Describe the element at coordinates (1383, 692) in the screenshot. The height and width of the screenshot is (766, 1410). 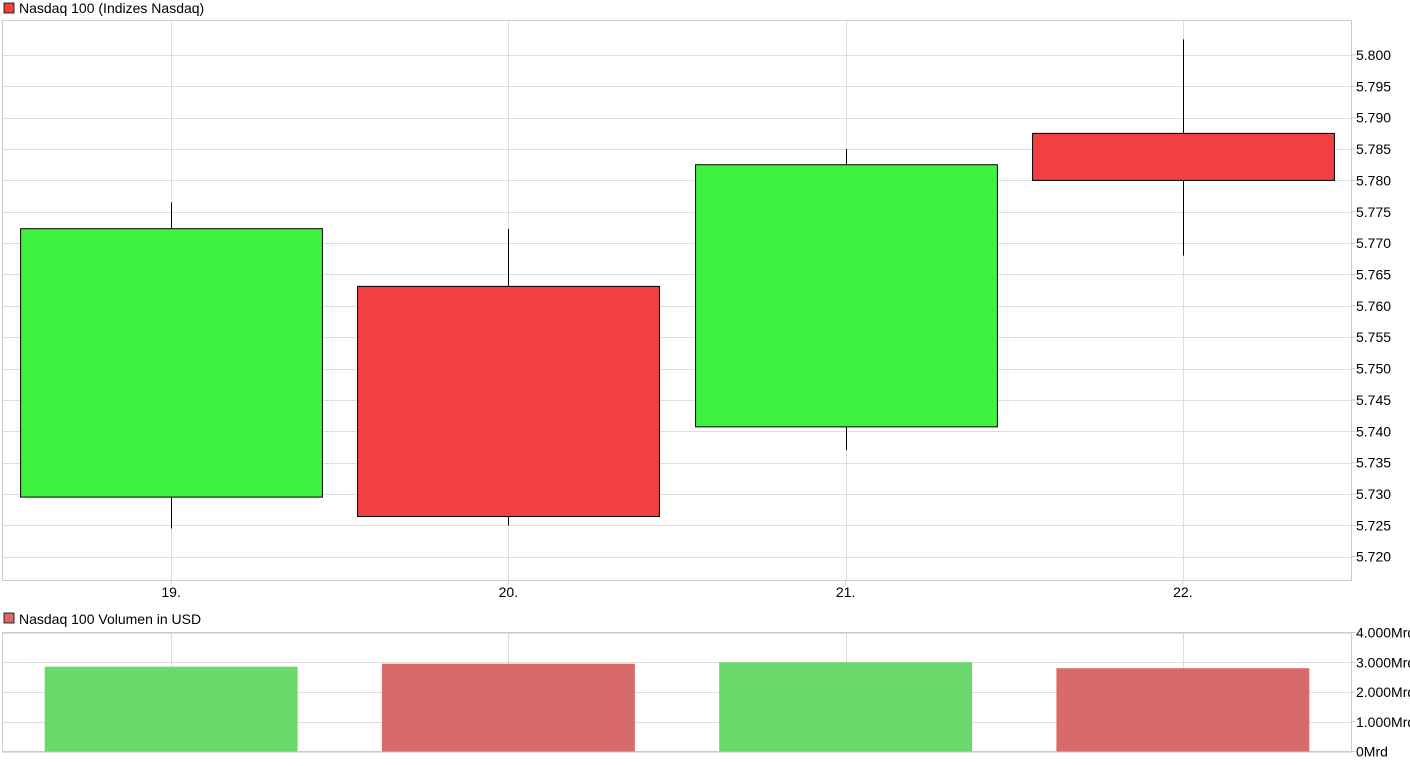
I see `volume-y-tick-label: 2.000Mrd` at that location.